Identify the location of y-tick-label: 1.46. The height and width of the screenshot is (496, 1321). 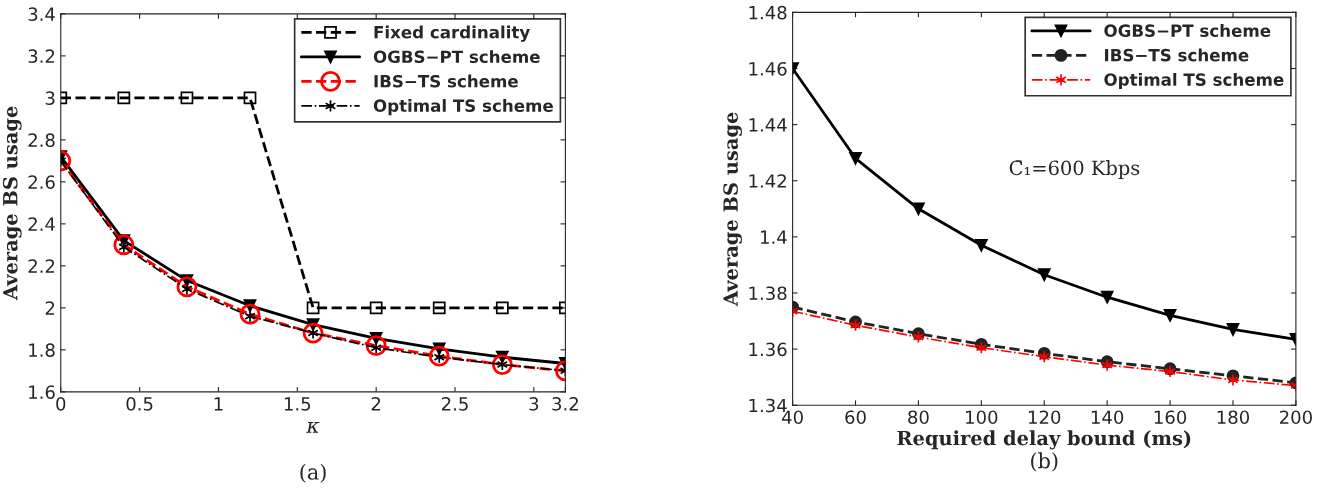
(768, 68).